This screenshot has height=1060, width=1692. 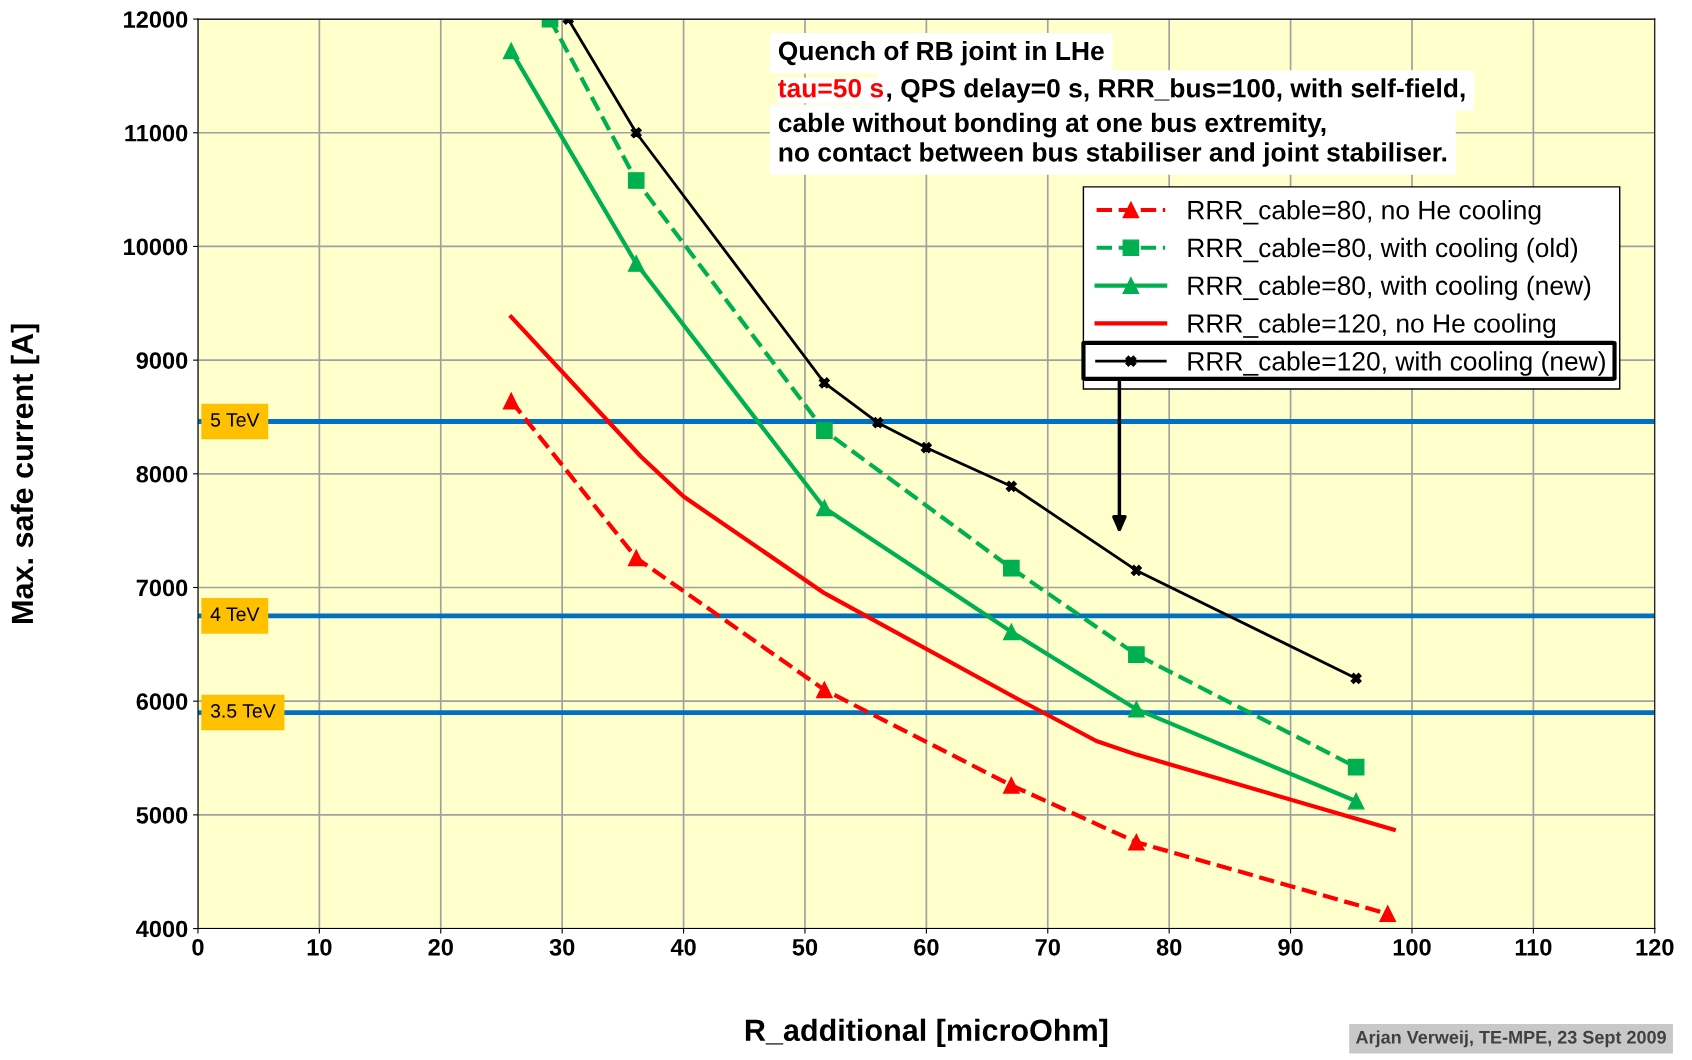 I want to click on x-tick-label: 30, so click(x=562, y=947).